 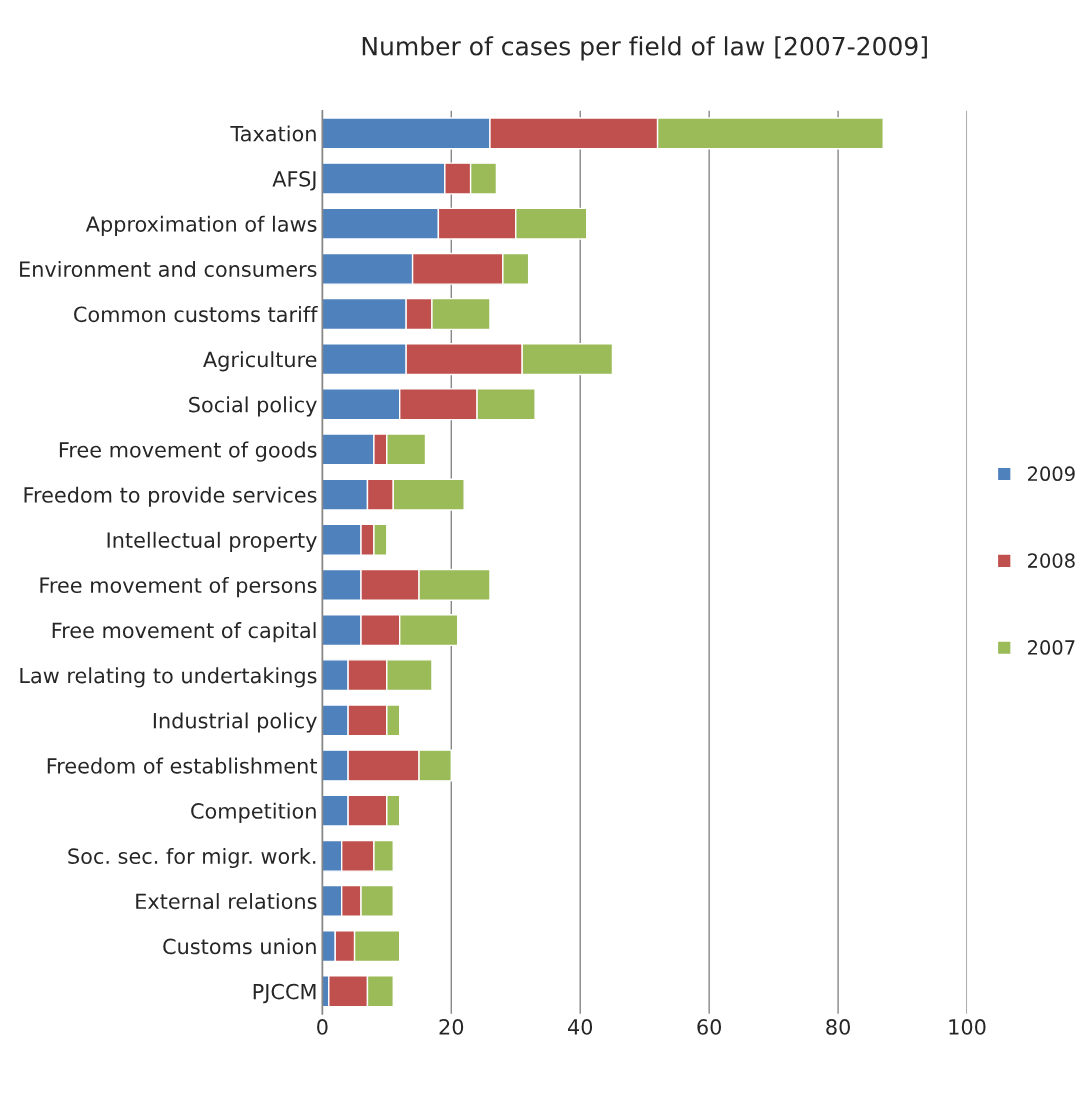 What do you see at coordinates (1051, 560) in the screenshot?
I see `legend-label: 2008` at bounding box center [1051, 560].